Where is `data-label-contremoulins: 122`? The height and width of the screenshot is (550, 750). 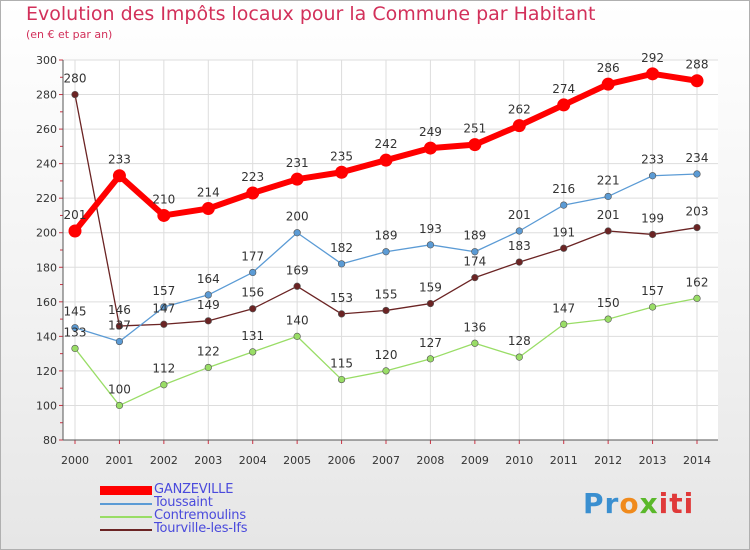
data-label-contremoulins: 122 is located at coordinates (208, 351).